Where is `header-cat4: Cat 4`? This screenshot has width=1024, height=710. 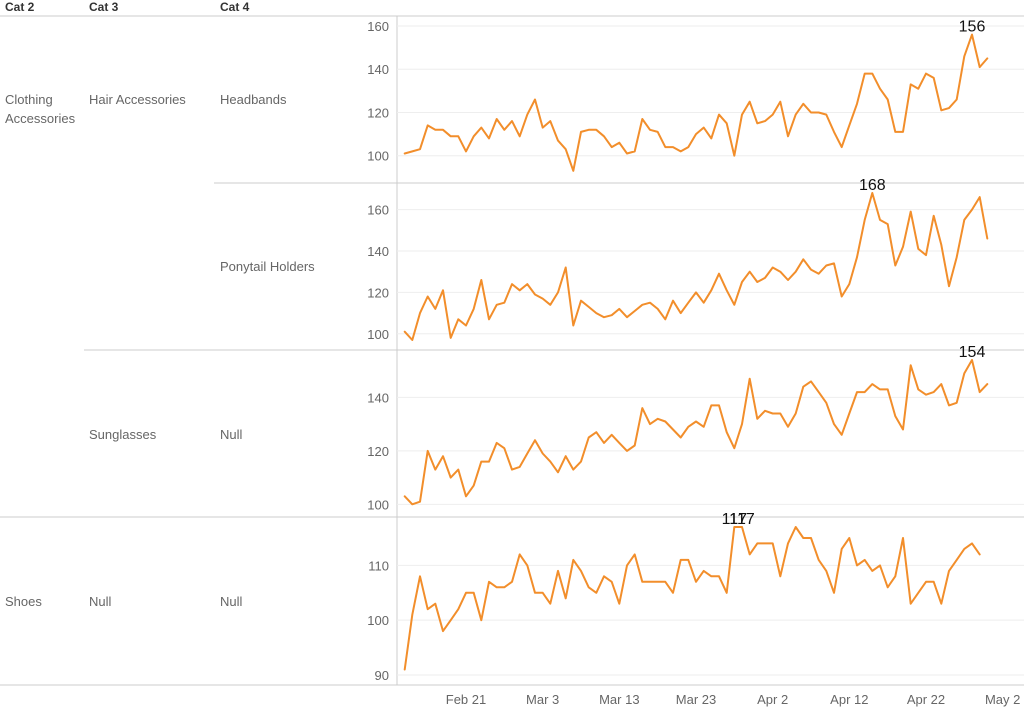
header-cat4: Cat 4 is located at coordinates (235, 7).